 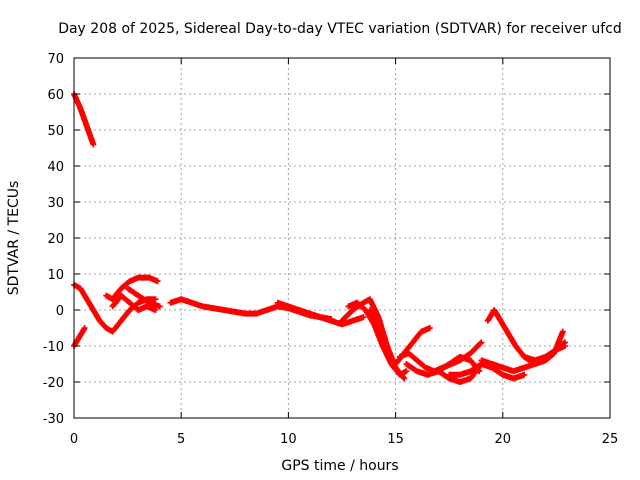 What do you see at coordinates (395, 439) in the screenshot?
I see `x-tick-label: 15` at bounding box center [395, 439].